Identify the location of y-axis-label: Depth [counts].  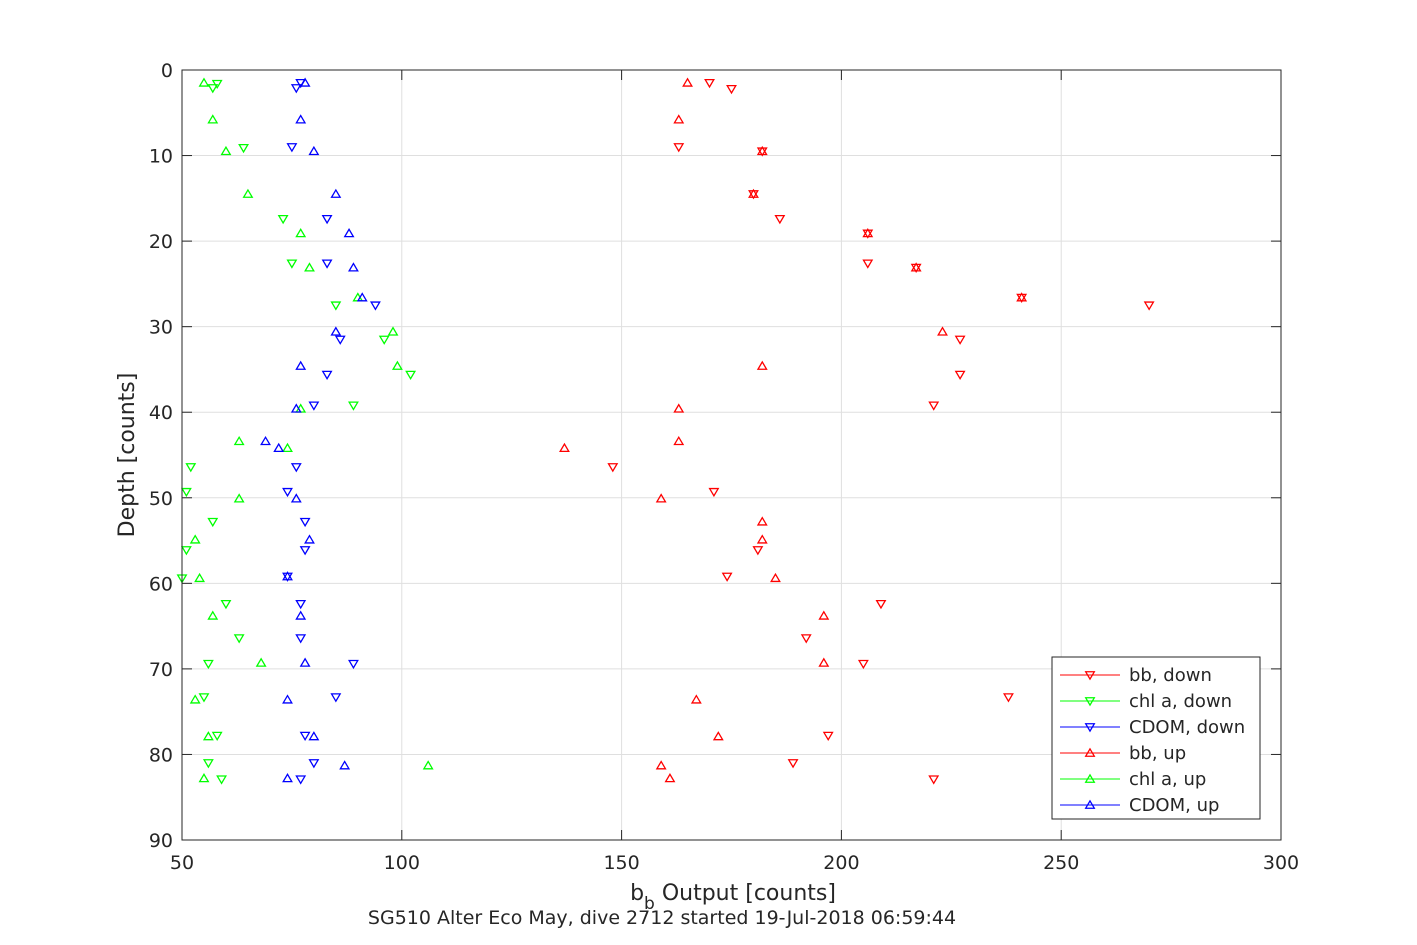
(127, 455).